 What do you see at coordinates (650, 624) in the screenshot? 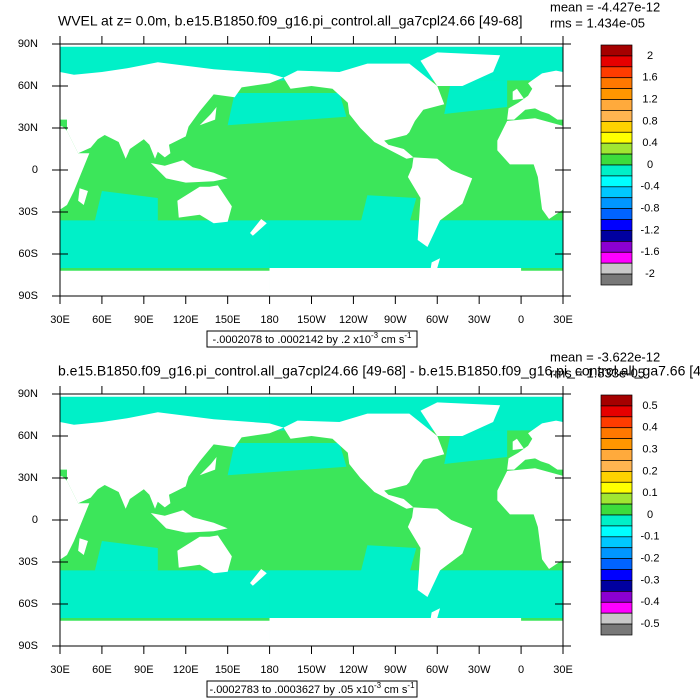
I see `colorbar-label: -0.5` at bounding box center [650, 624].